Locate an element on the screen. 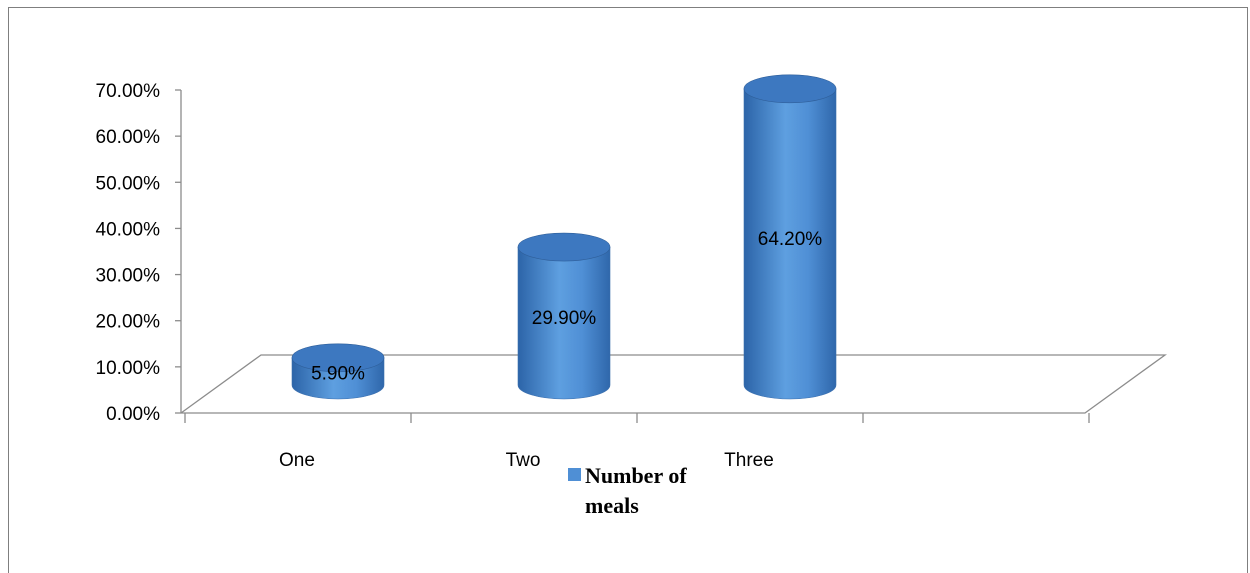 Image resolution: width=1250 pixels, height=573 pixels. legend-label: meals is located at coordinates (612, 505).